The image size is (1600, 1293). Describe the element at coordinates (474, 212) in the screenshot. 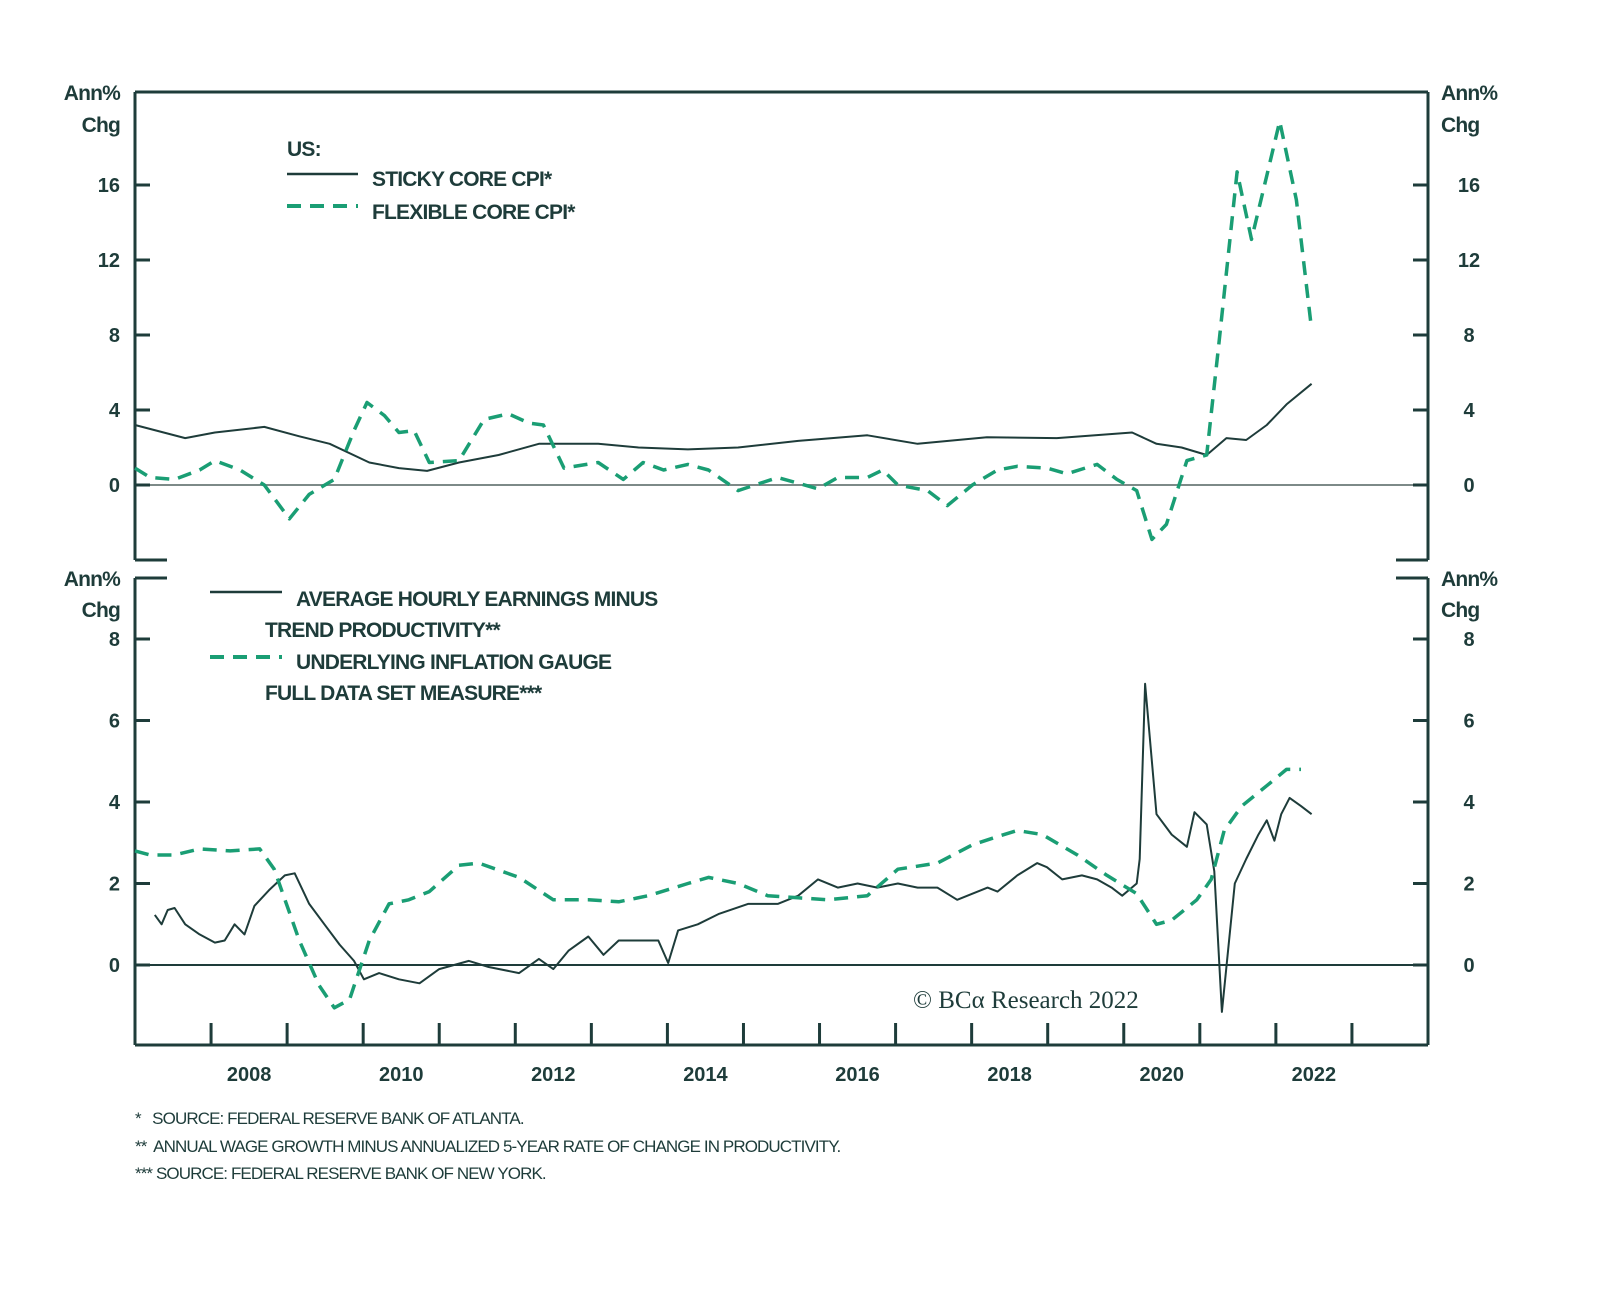

I see `legend-flexible-label: FLEXIBLE CORE CPI*` at that location.